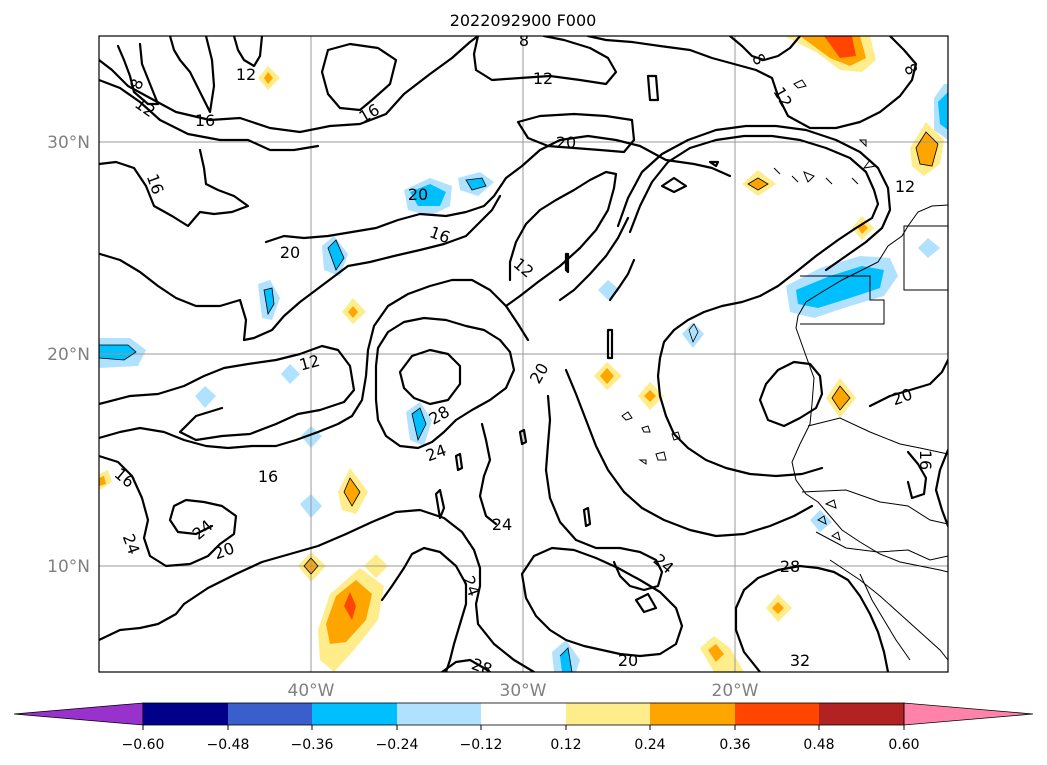  What do you see at coordinates (903, 745) in the screenshot?
I see `colorbar-tick-label: 0.60` at bounding box center [903, 745].